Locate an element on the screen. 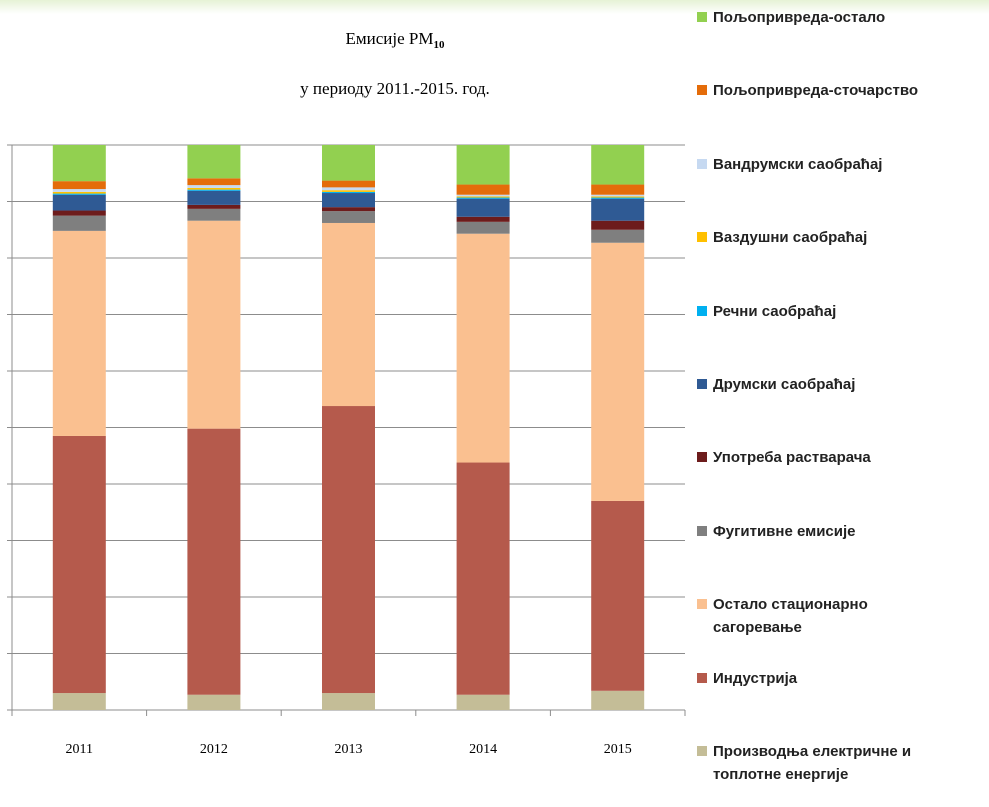  legend-item: Остало стационарно сагоревање is located at coordinates (832, 616).